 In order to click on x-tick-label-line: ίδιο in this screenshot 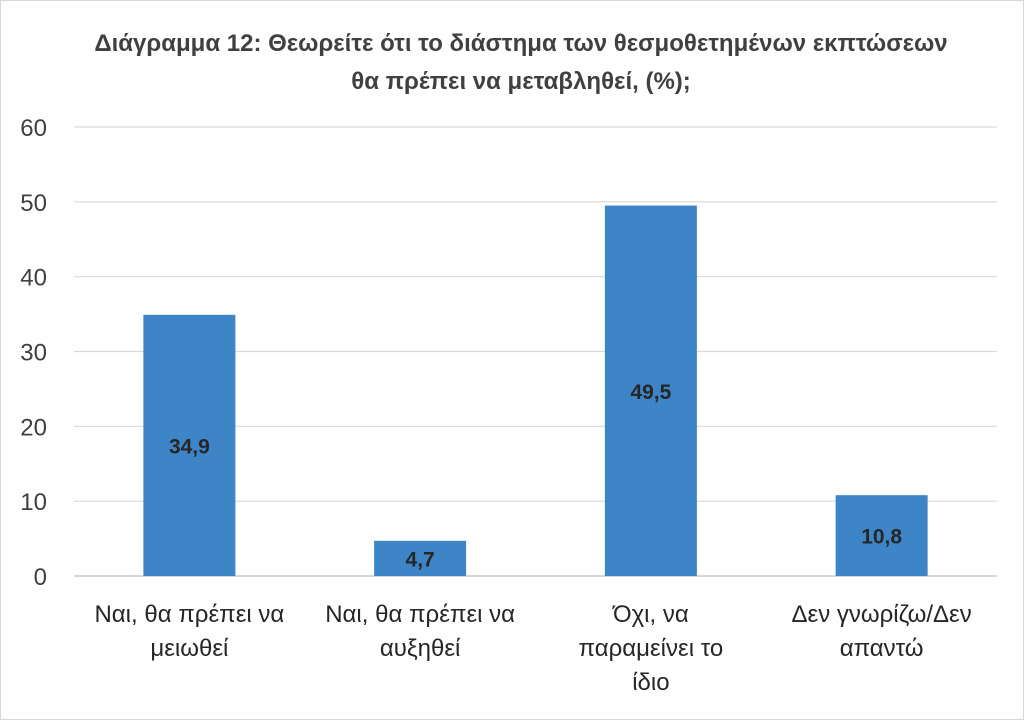, I will do `click(650, 682)`.